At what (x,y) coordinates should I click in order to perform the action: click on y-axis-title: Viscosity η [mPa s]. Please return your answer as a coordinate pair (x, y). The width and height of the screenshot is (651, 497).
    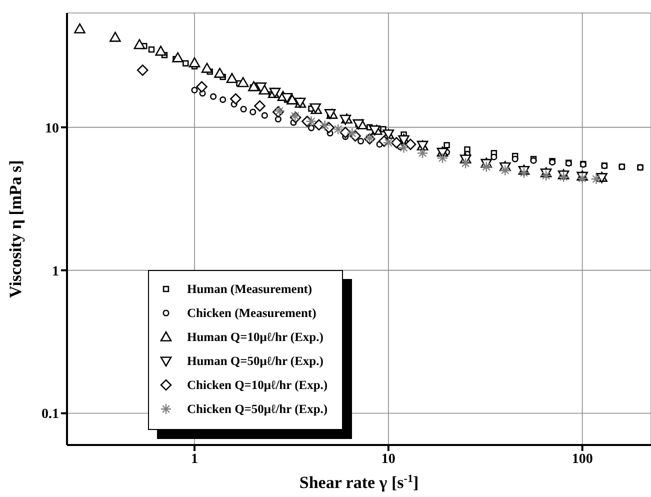
    Looking at the image, I should click on (15, 229).